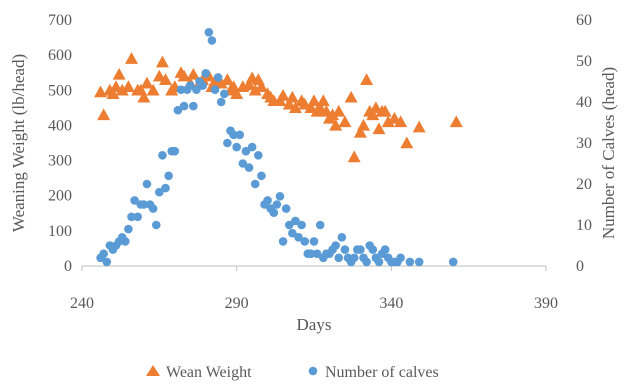  I want to click on legend-label-number-of-calves: Number of calves, so click(382, 372).